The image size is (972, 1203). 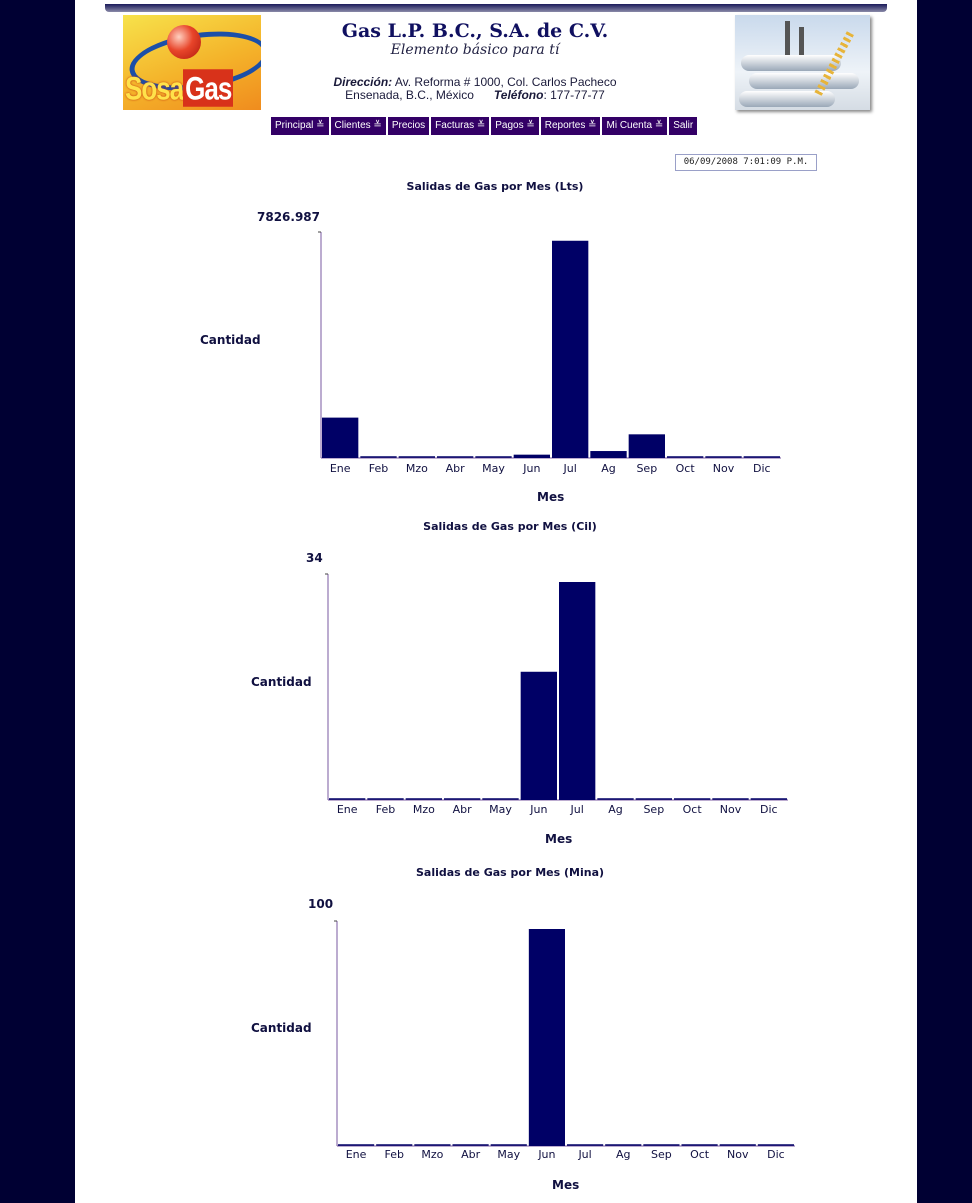 I want to click on chart-title-mina: Salidas de Gas por Mes (Mina), so click(x=510, y=872).